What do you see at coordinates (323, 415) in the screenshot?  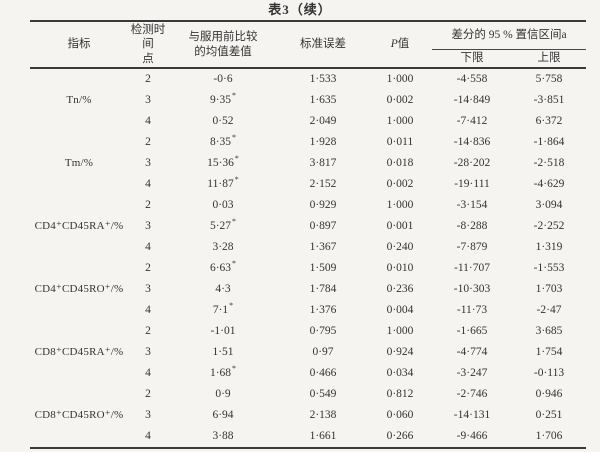 I see `std-error-cell: 2·138` at bounding box center [323, 415].